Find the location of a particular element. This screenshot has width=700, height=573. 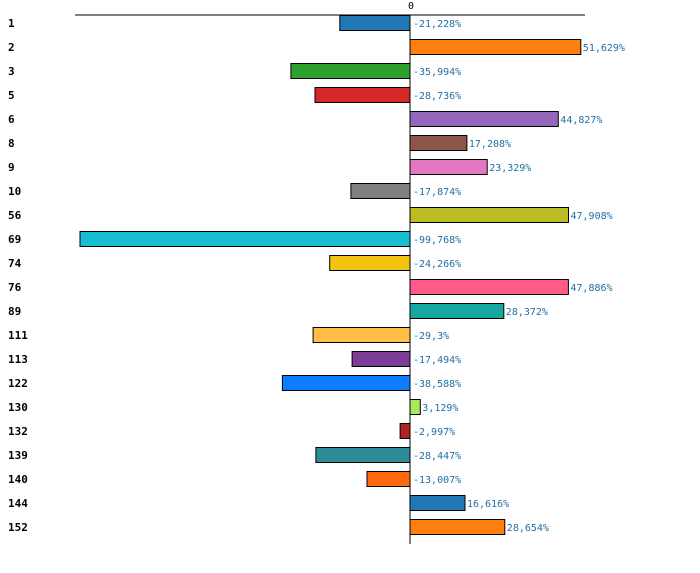

category-label: 8 is located at coordinates (11, 143).